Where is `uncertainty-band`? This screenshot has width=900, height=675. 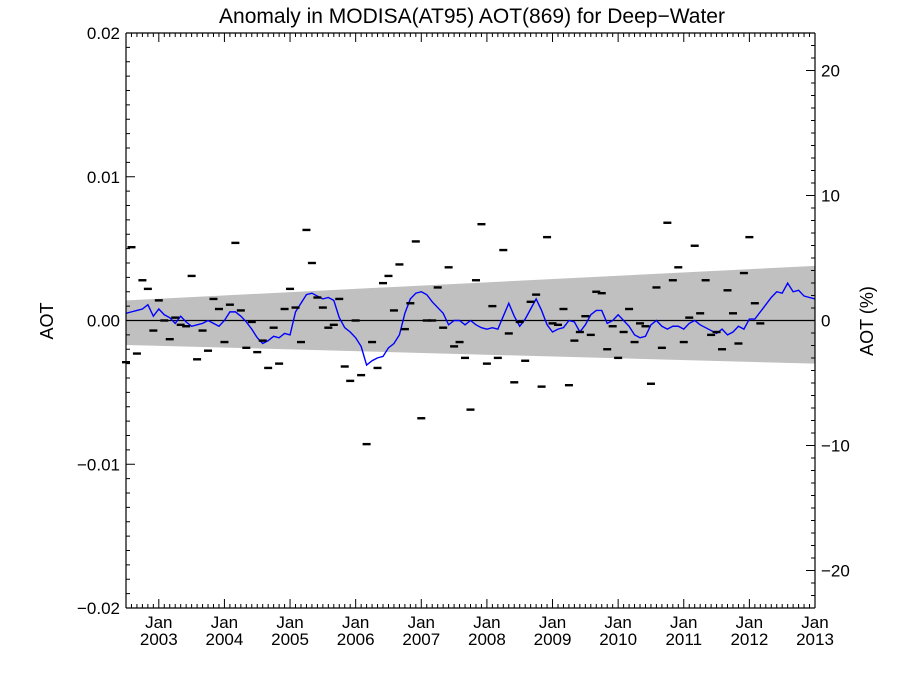
uncertainty-band is located at coordinates (470, 314).